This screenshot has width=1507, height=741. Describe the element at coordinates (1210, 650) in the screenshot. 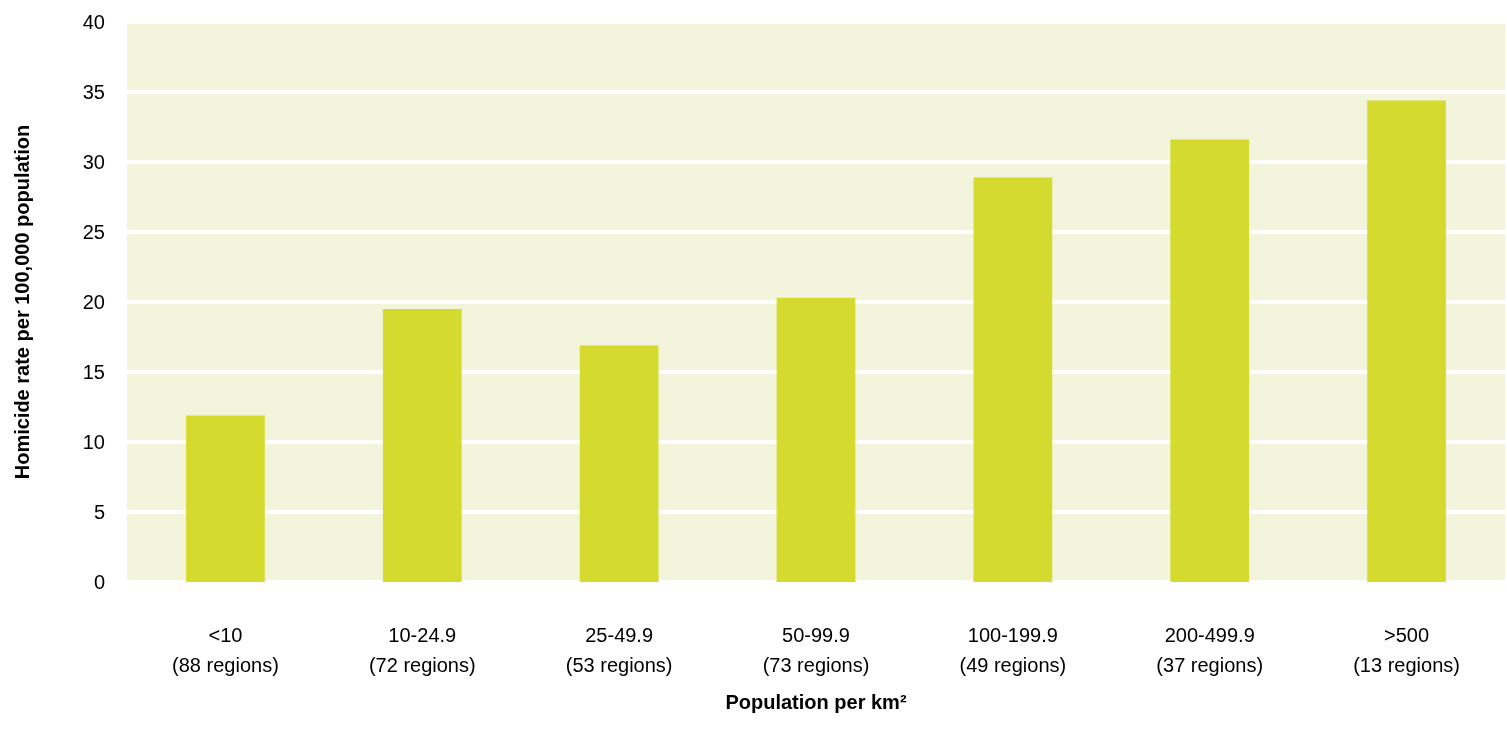

I see `x-tick-label: 200-499.9 (37 regions)` at that location.